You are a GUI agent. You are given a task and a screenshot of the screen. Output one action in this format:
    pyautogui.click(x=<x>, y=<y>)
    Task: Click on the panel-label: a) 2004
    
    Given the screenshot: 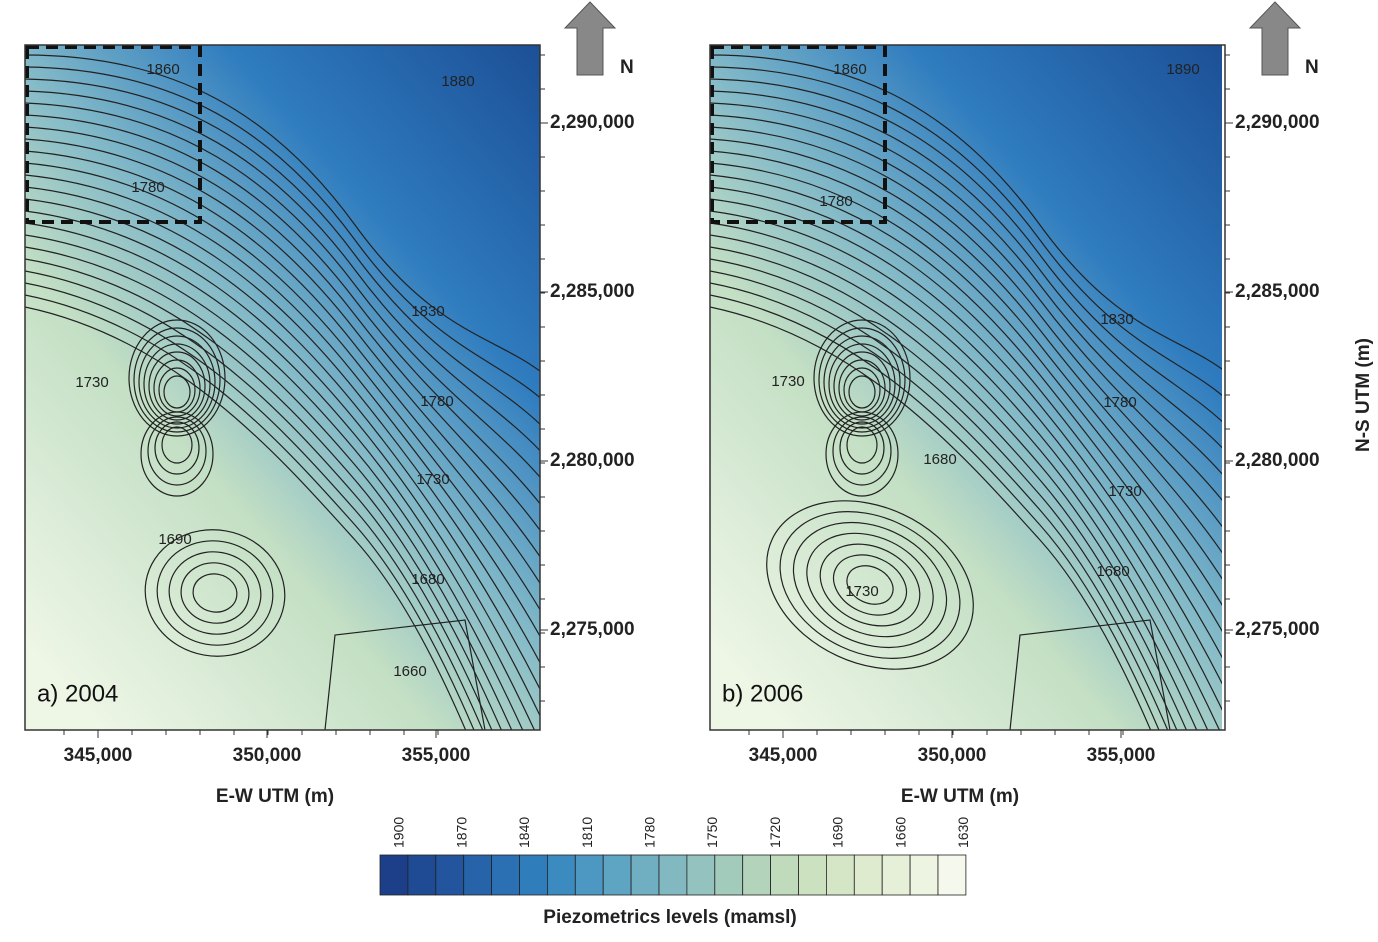 What is the action you would take?
    pyautogui.click(x=77, y=693)
    